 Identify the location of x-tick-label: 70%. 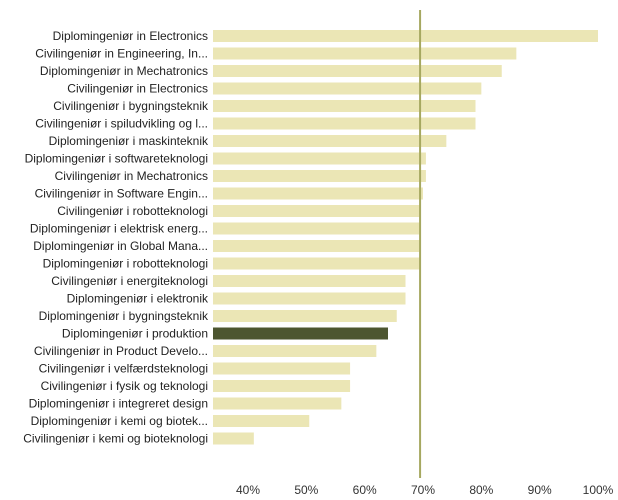
(423, 490).